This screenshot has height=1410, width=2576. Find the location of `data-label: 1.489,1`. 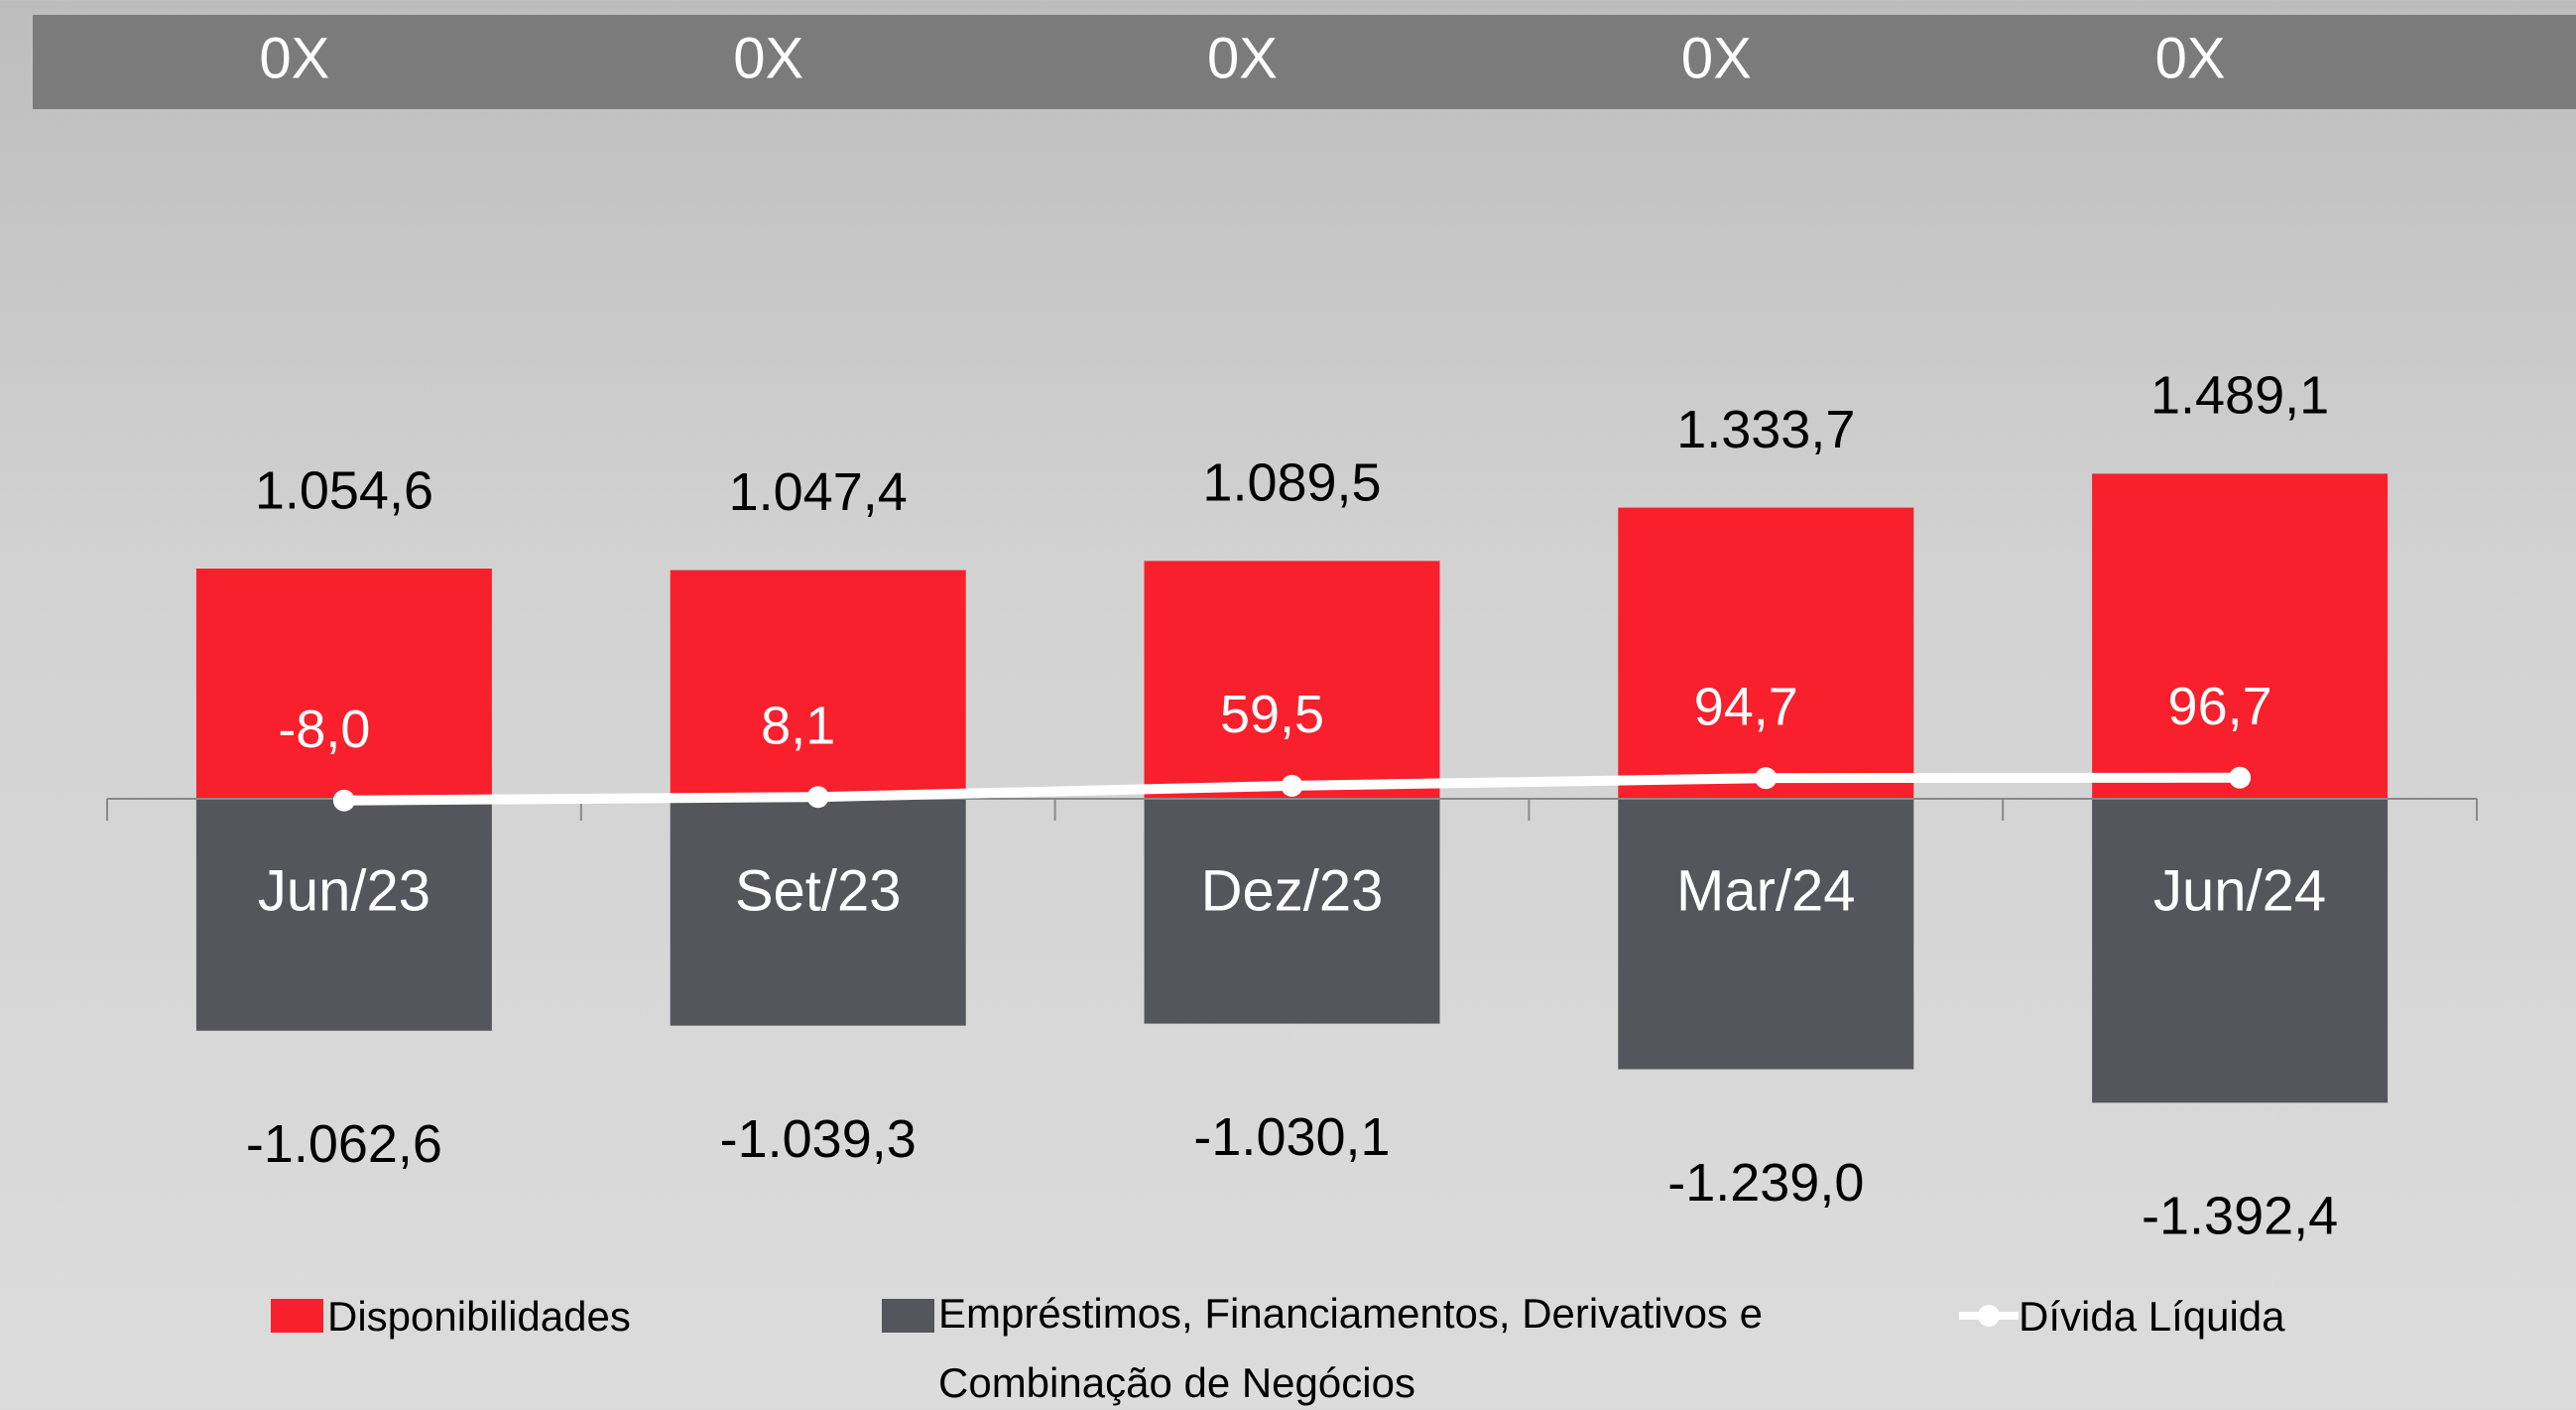

data-label: 1.489,1 is located at coordinates (2239, 396).